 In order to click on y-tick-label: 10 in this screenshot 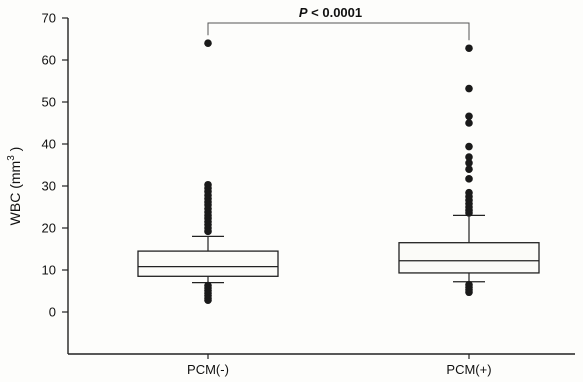, I will do `click(49, 270)`.